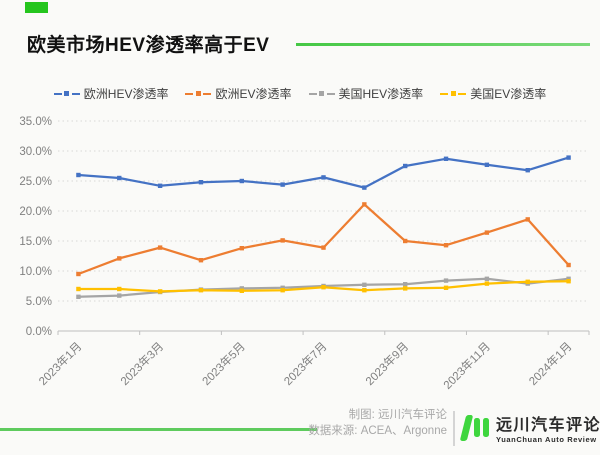 This screenshot has width=600, height=455. I want to click on y-tick-label: 10.0%, so click(35, 272).